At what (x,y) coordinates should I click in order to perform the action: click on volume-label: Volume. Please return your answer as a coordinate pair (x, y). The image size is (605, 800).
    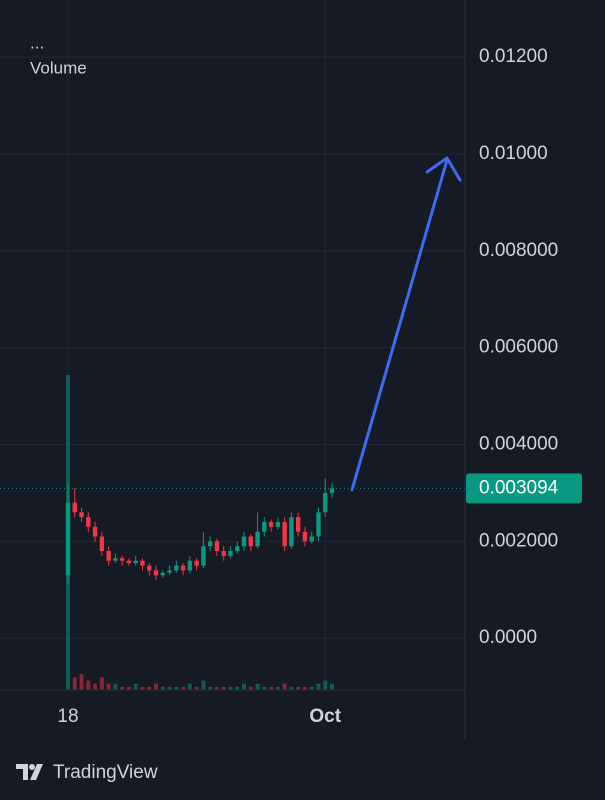
    Looking at the image, I should click on (58, 67).